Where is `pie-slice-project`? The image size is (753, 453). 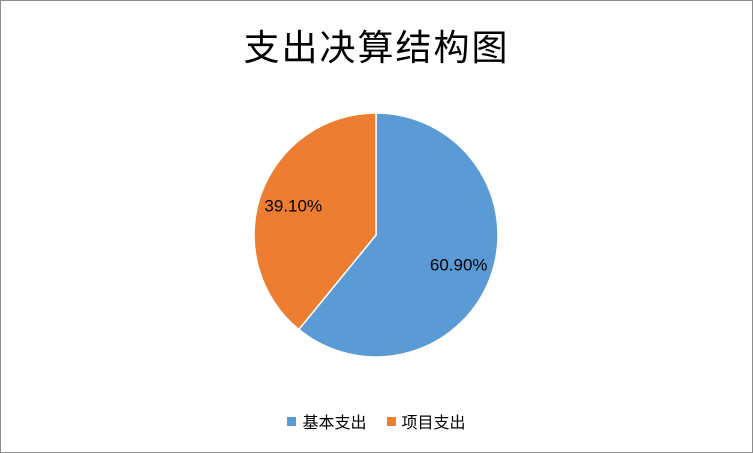 pie-slice-project is located at coordinates (315, 221).